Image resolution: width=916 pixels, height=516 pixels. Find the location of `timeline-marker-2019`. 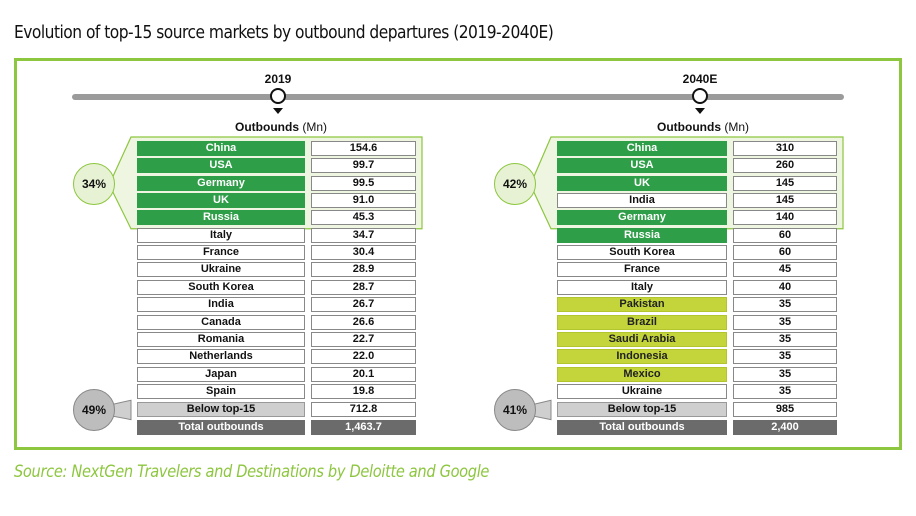

timeline-marker-2019 is located at coordinates (278, 96).